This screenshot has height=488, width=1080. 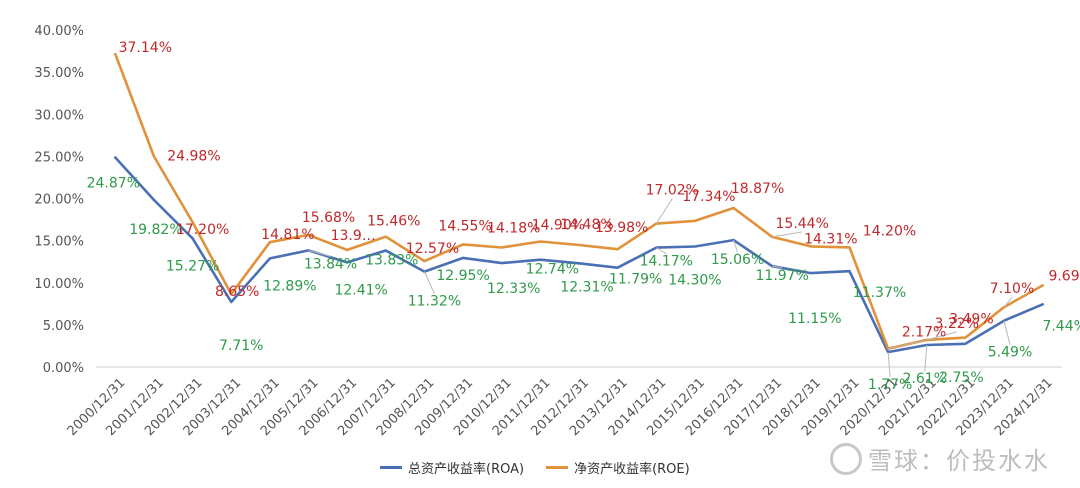 I want to click on roe-data-label: 8.65%, so click(x=237, y=292).